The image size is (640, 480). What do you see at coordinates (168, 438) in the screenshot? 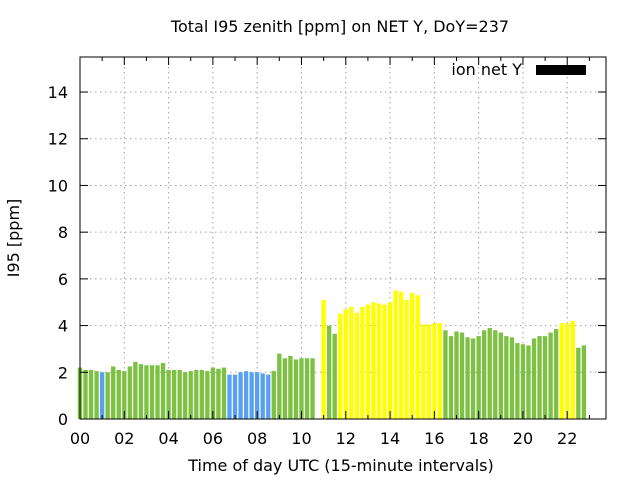
I see `x-tick-label: 04` at bounding box center [168, 438].